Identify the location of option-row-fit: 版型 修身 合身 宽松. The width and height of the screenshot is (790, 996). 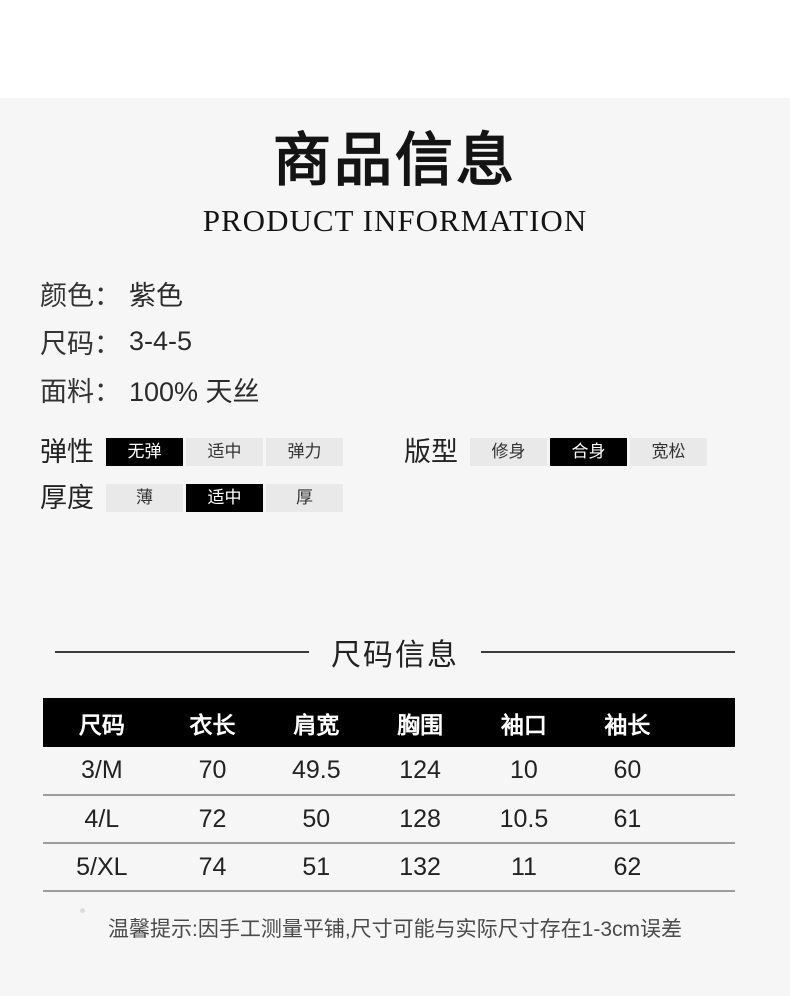
(557, 452).